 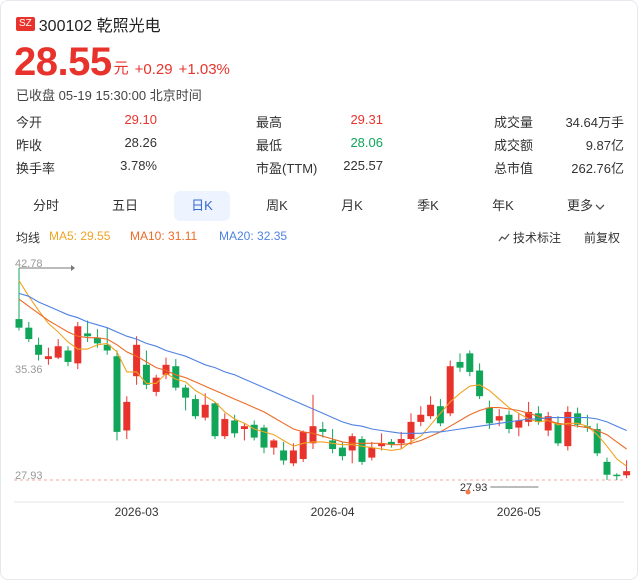 I want to click on y-tick-label: 35.36, so click(x=29, y=370).